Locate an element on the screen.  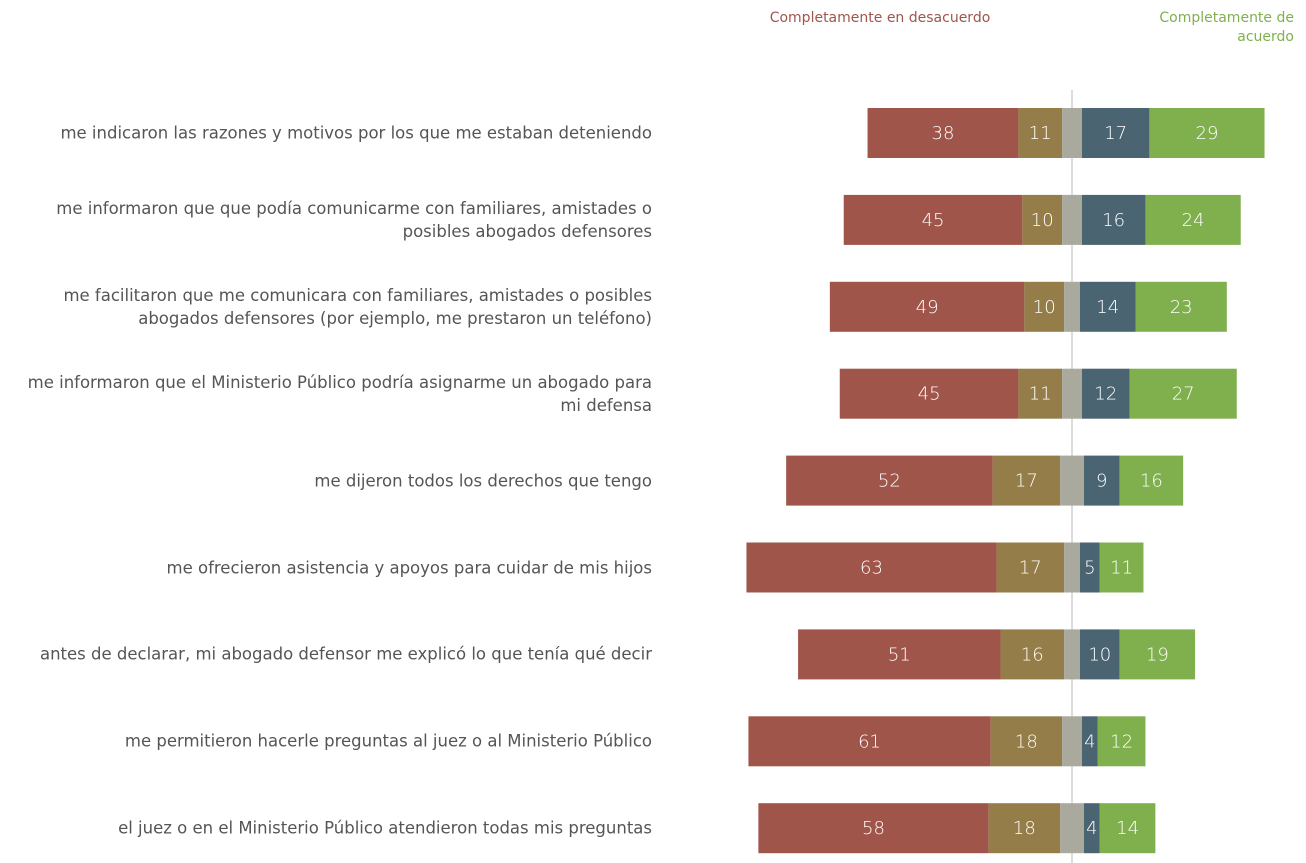
value-label: 61 is located at coordinates (869, 741).